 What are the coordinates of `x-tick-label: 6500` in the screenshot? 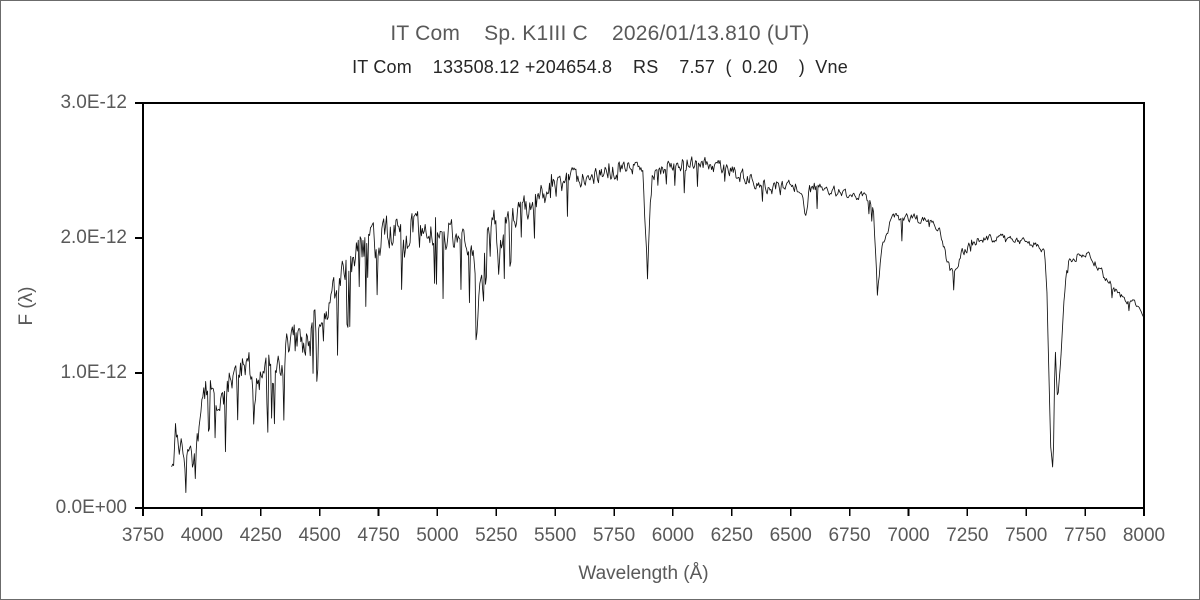 It's located at (790, 535).